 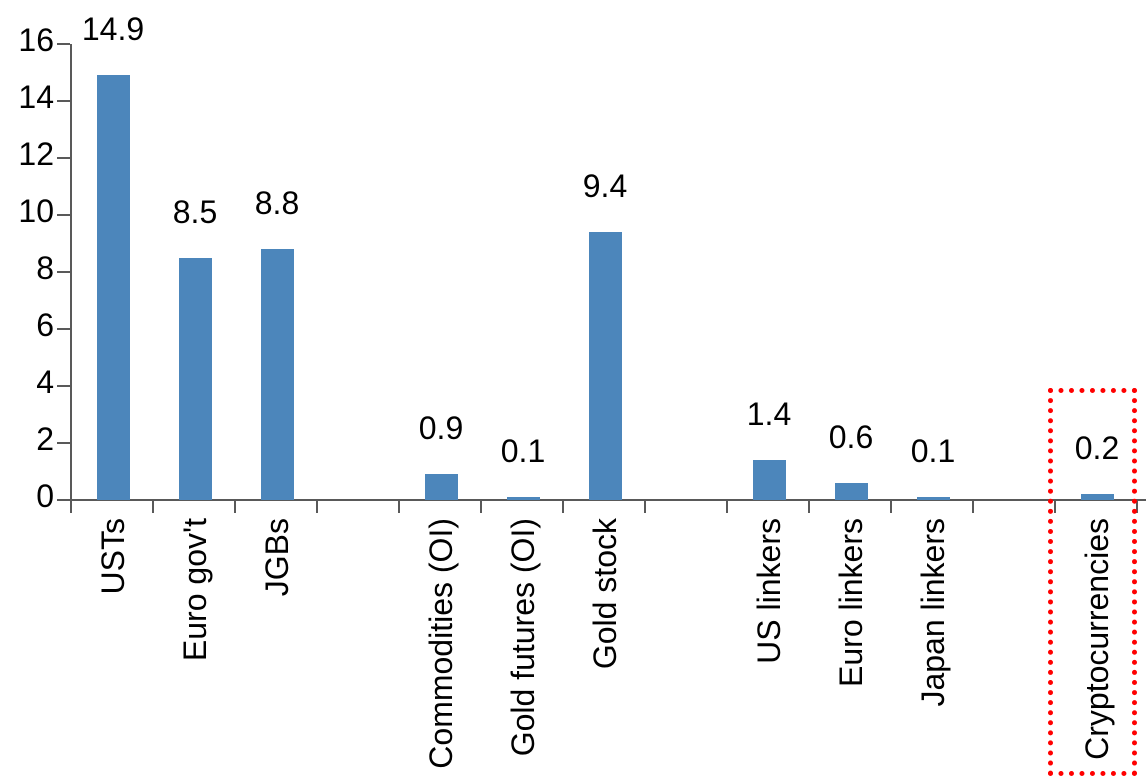 What do you see at coordinates (851, 436) in the screenshot?
I see `value-label: 0.6` at bounding box center [851, 436].